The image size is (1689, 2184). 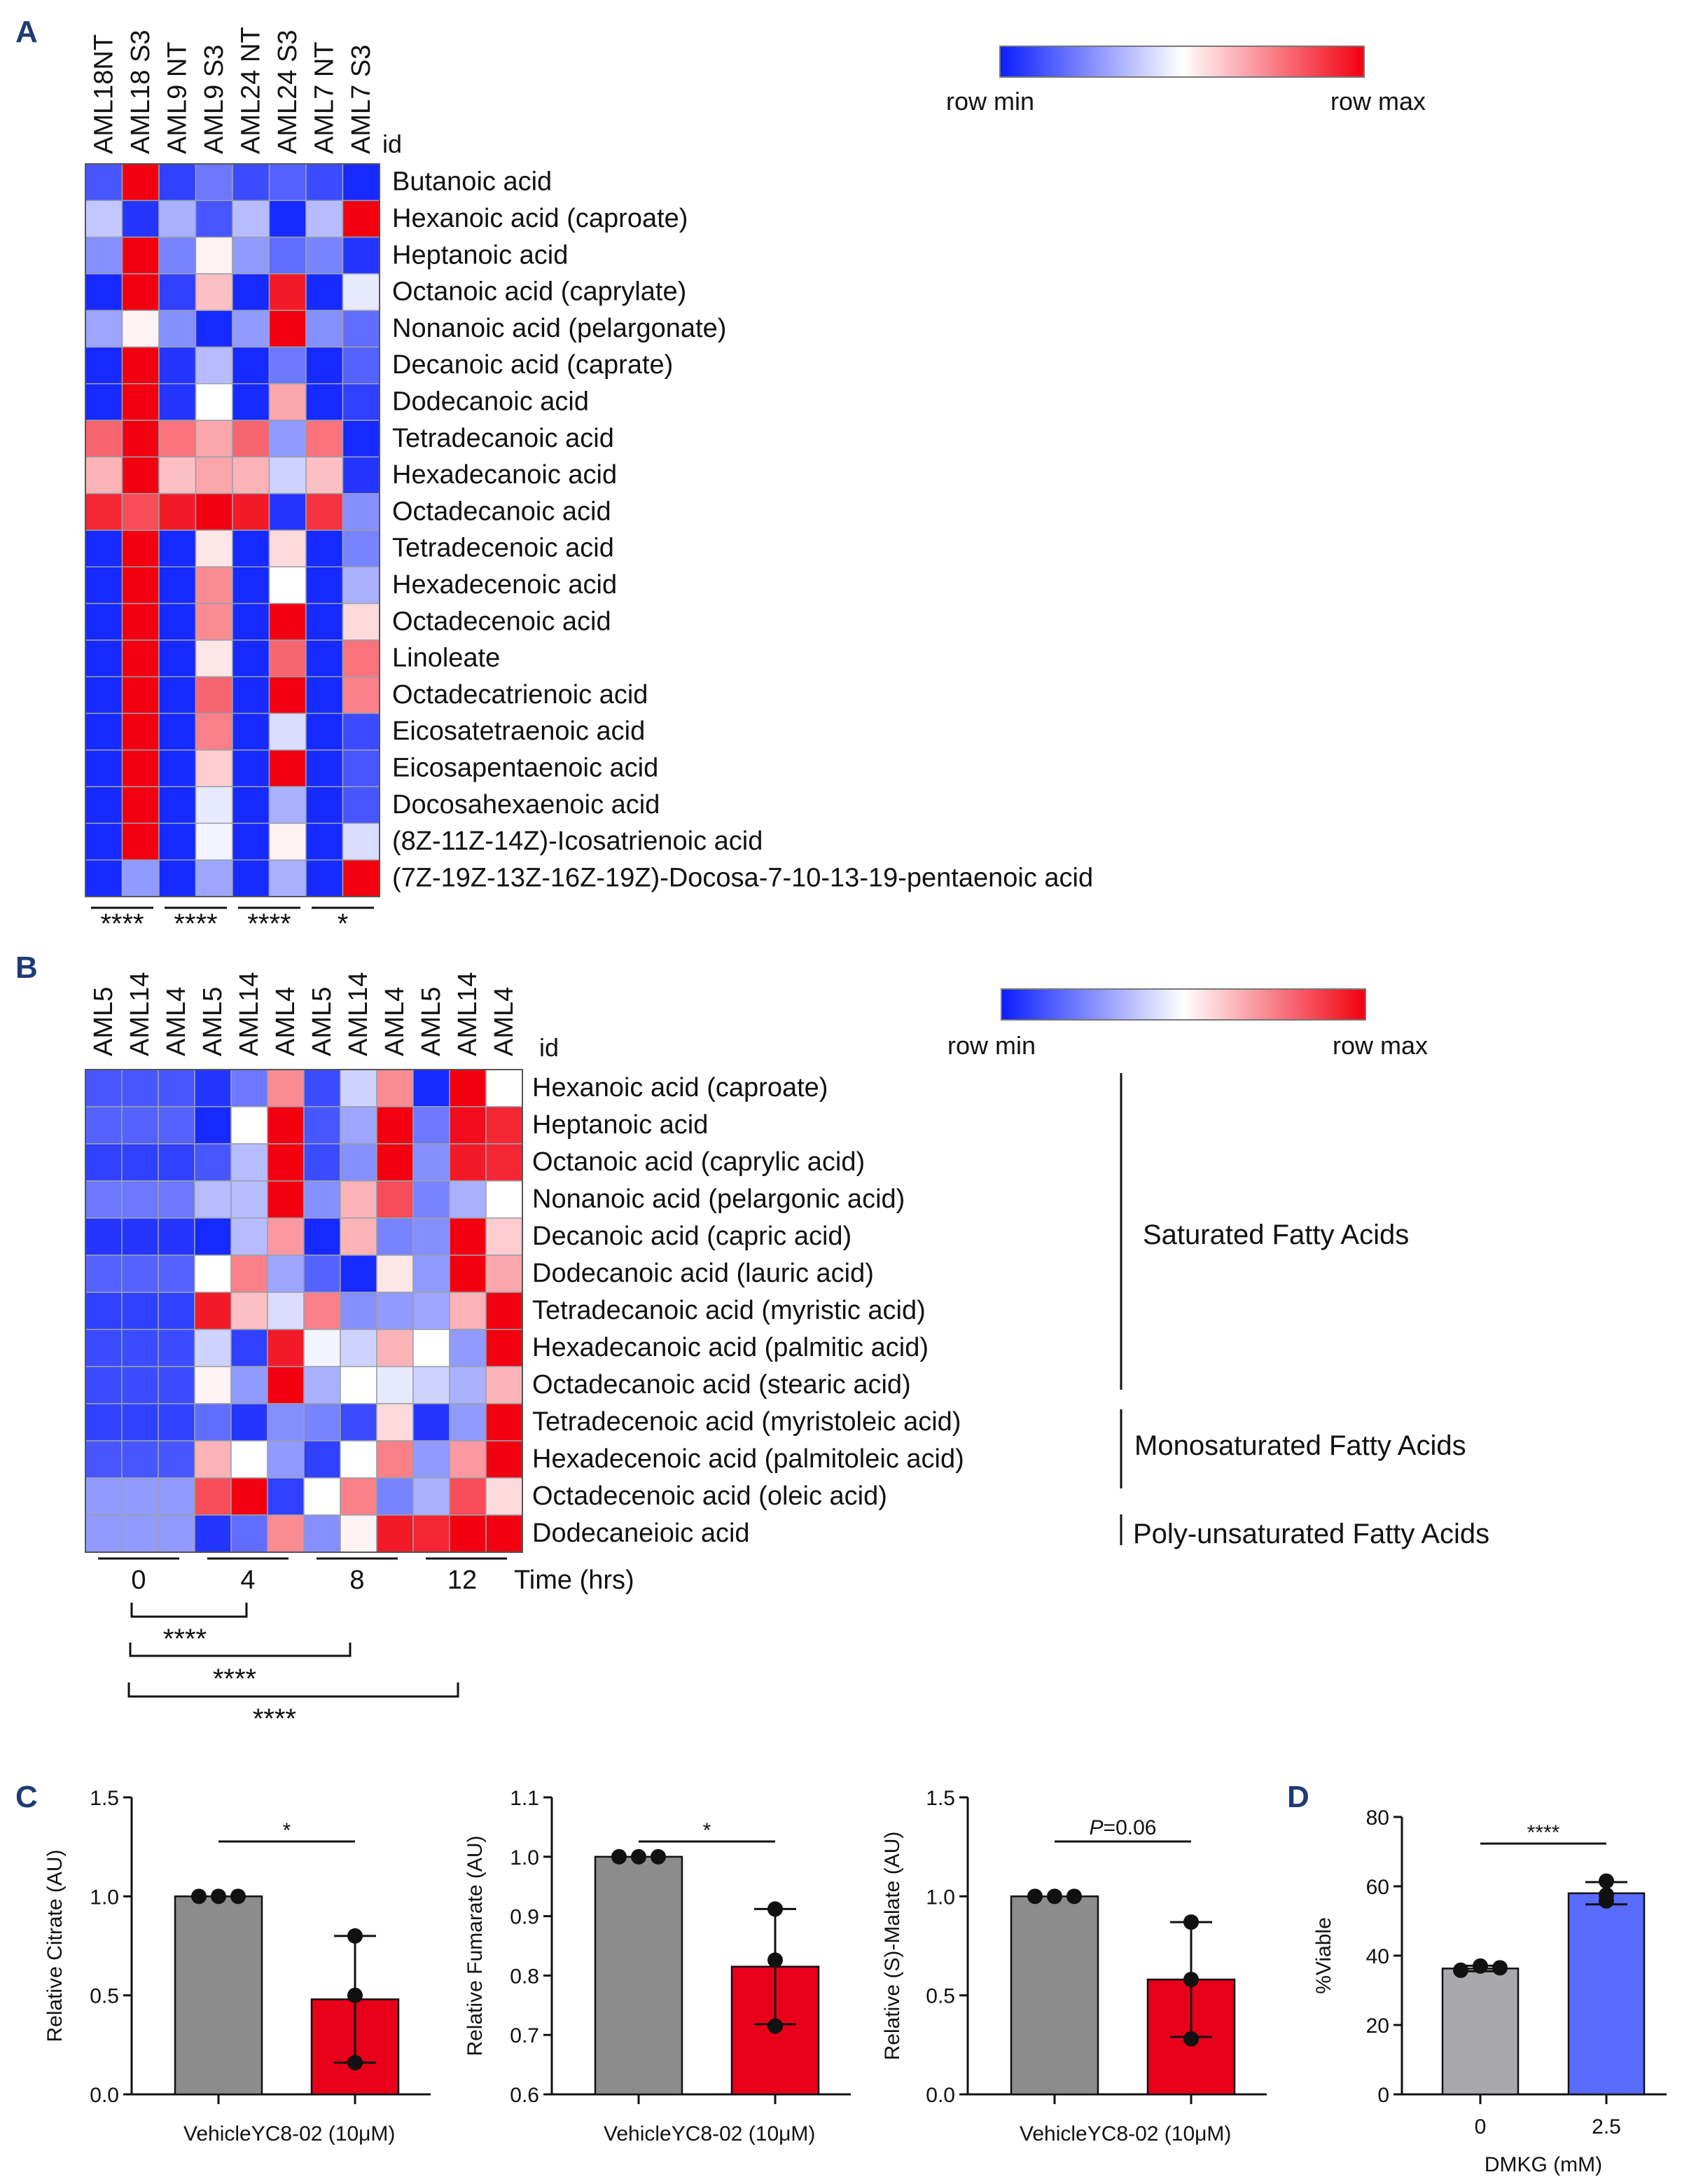 What do you see at coordinates (721, 1384) in the screenshot?
I see `heatmap-b-row-label: Octadecanoic acid (stearic acid)` at bounding box center [721, 1384].